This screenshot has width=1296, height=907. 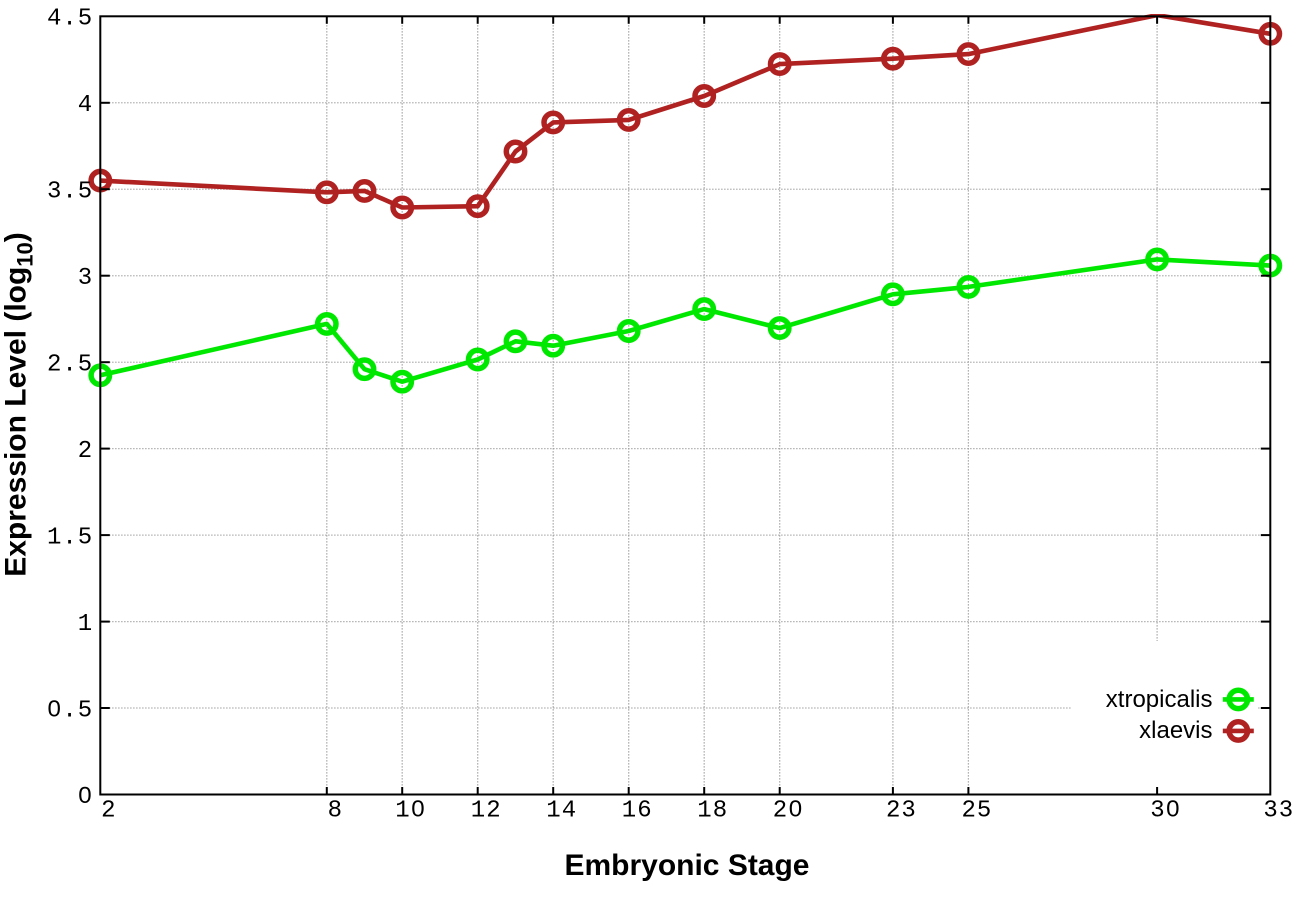 What do you see at coordinates (561, 811) in the screenshot?
I see `svg-text: 14` at bounding box center [561, 811].